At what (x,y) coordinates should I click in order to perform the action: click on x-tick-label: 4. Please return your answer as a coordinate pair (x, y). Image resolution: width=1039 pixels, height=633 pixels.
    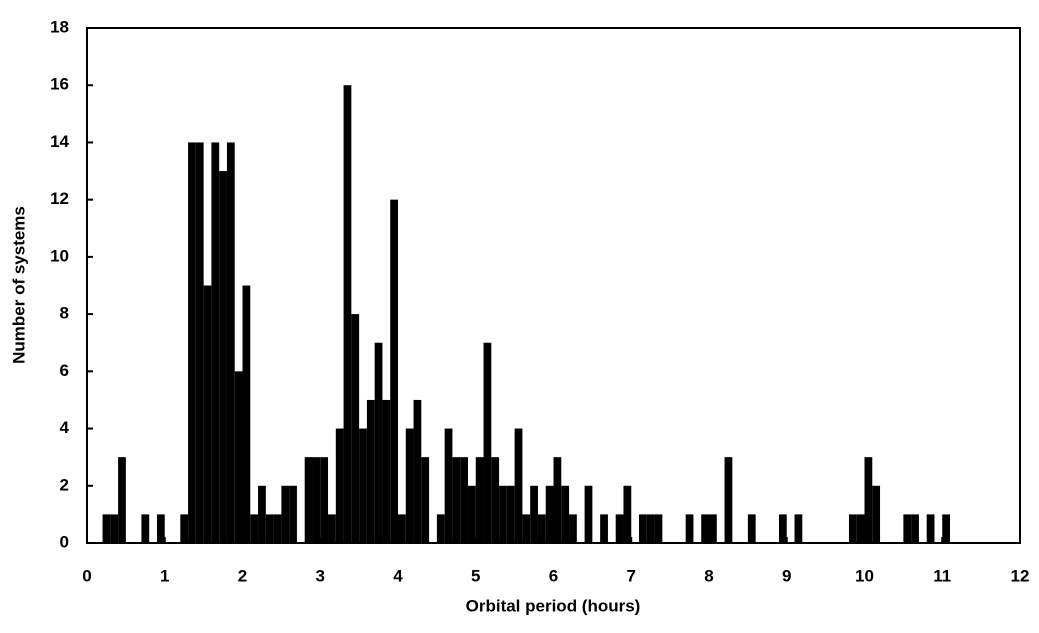
    Looking at the image, I should click on (398, 575).